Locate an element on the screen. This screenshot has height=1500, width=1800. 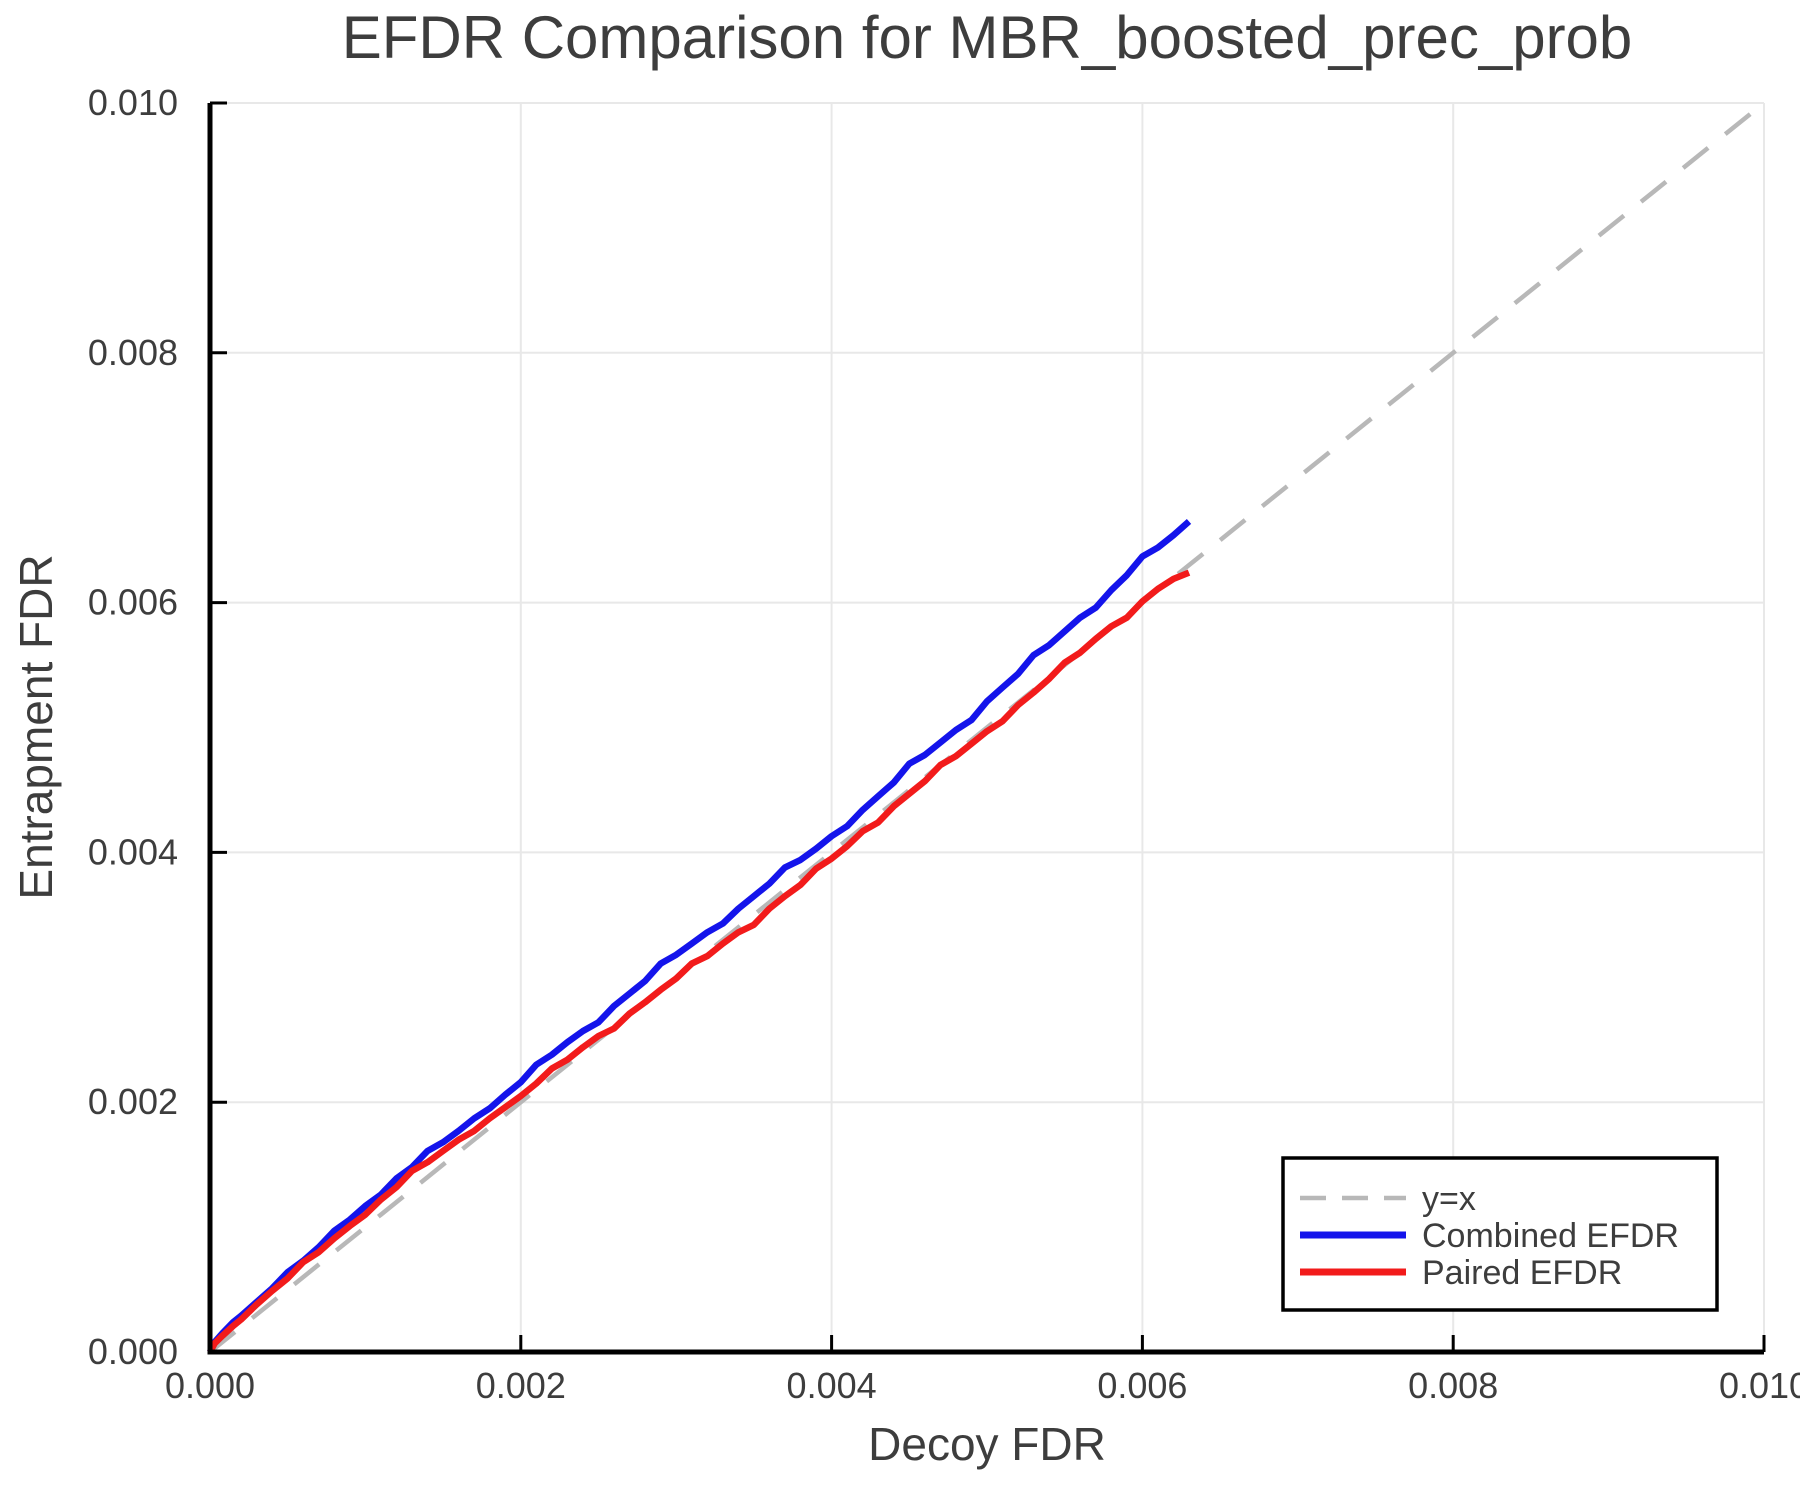
y-tick-label: 0.004 is located at coordinates (133, 851).